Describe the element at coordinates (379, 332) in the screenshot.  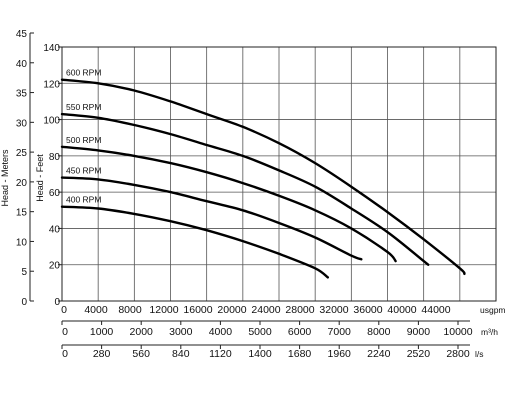
I see `x-tick-label-m3h: 8000` at that location.